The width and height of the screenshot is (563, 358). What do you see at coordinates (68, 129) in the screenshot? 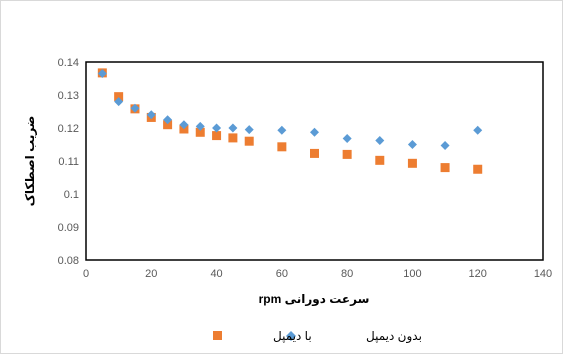
I see `y-tick-label: 0.12` at bounding box center [68, 129].